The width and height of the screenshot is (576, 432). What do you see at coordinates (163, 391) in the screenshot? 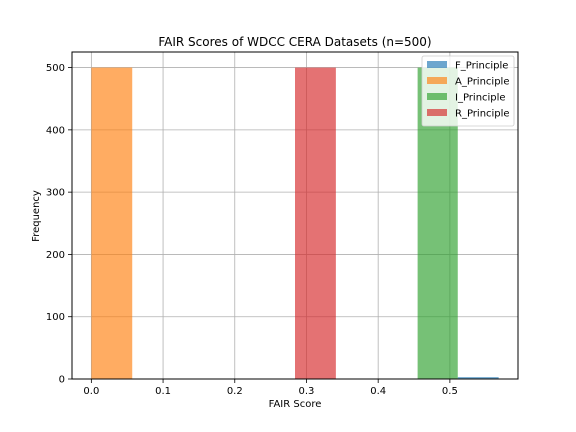
I see `x-tick-label: 0.1` at bounding box center [163, 391].